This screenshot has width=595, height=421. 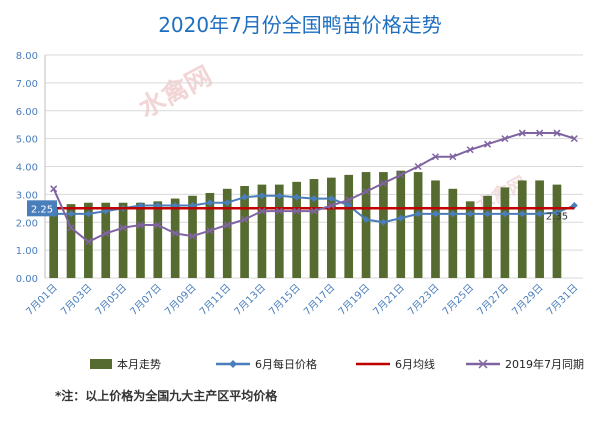 What do you see at coordinates (544, 364) in the screenshot?
I see `legend-label: 2019年7月同期` at bounding box center [544, 364].